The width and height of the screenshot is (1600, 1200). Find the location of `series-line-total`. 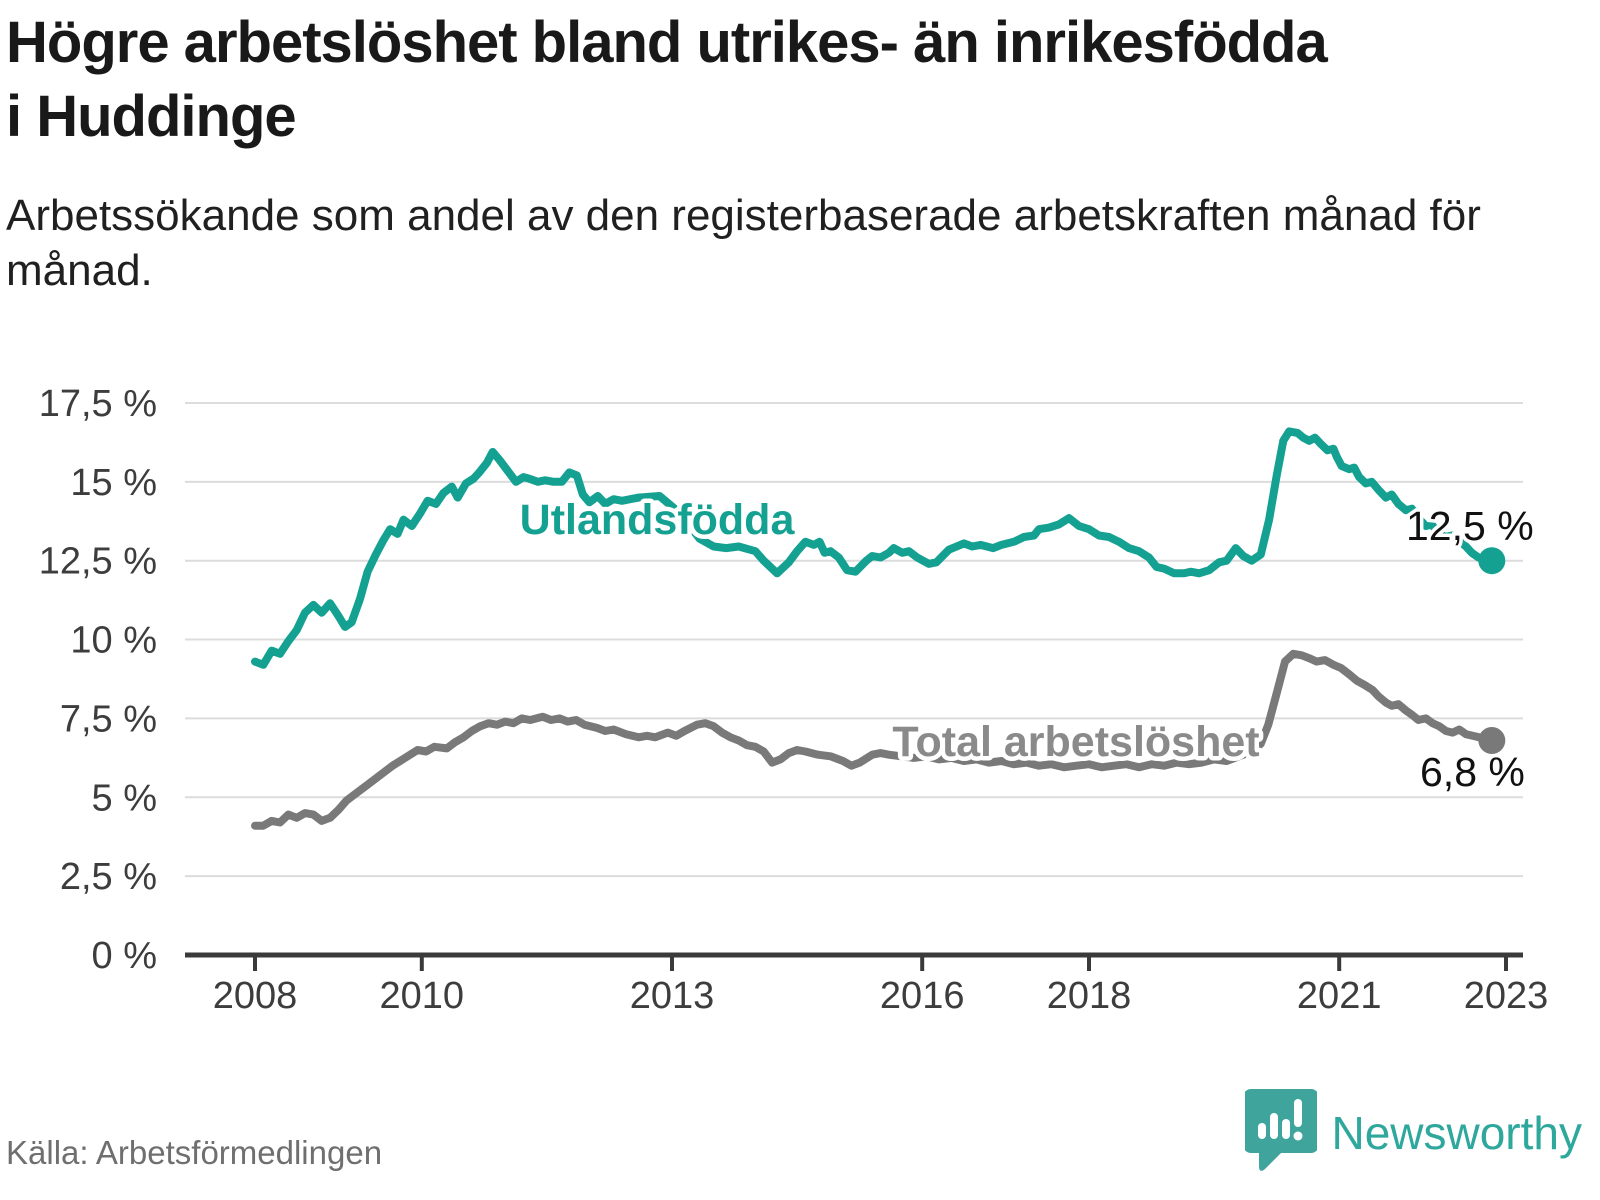

series-line-total is located at coordinates (873, 739).